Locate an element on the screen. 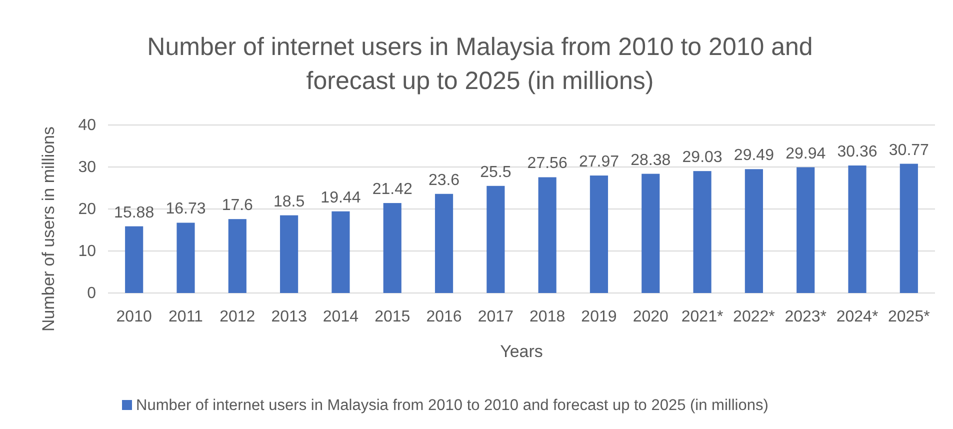 Image resolution: width=953 pixels, height=429 pixels. y-axis-title: Number of users in millions is located at coordinates (48, 229).